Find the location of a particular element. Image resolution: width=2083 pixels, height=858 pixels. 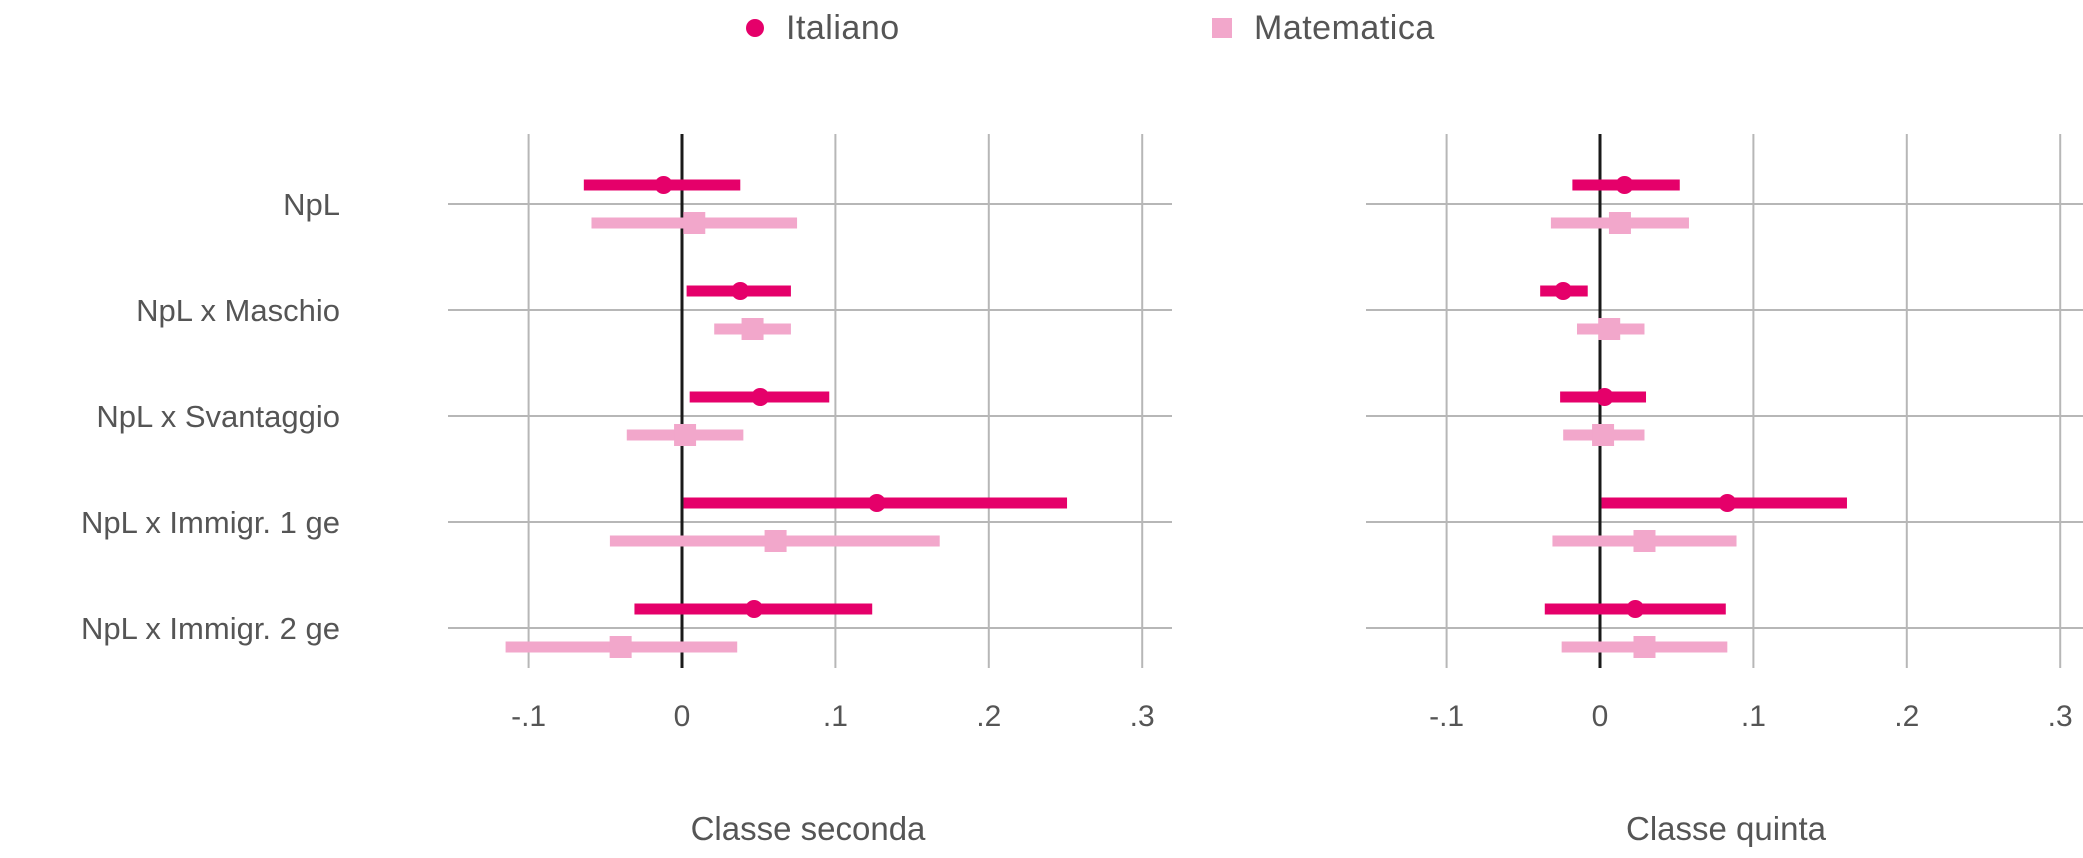

legend-item-matematica: Matematica is located at coordinates (1323, 28).